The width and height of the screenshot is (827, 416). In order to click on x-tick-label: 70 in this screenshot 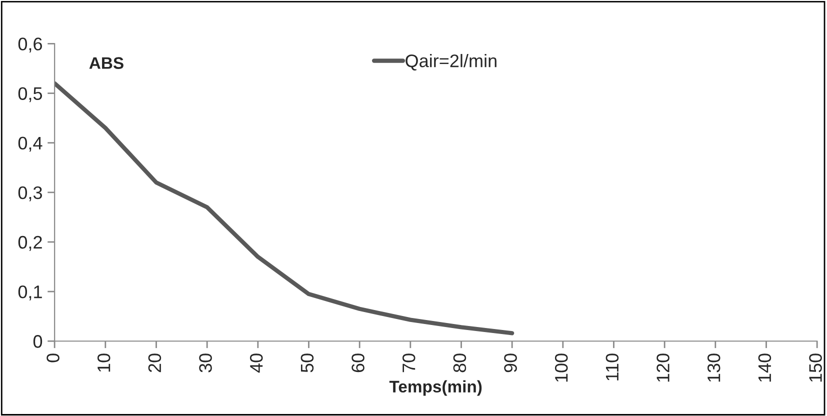, I will do `click(409, 363)`.